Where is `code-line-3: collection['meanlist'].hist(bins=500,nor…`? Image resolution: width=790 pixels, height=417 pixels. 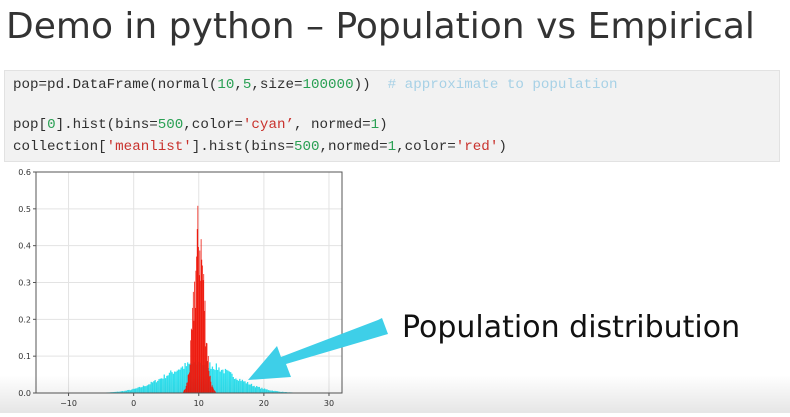
code-line-3: collection['meanlist'].hist(bins=500,nor… is located at coordinates (260, 147).